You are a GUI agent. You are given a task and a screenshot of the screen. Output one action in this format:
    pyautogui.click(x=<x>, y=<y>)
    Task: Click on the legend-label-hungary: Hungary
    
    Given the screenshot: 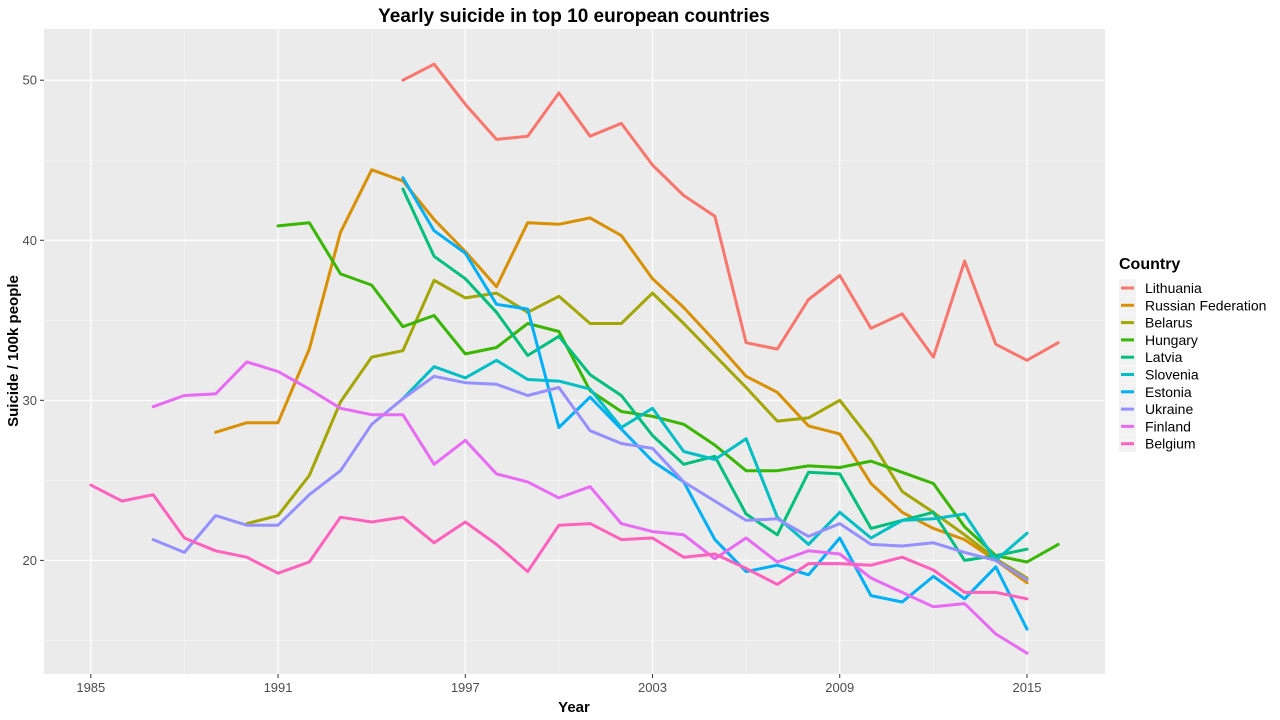 What is the action you would take?
    pyautogui.click(x=1171, y=340)
    